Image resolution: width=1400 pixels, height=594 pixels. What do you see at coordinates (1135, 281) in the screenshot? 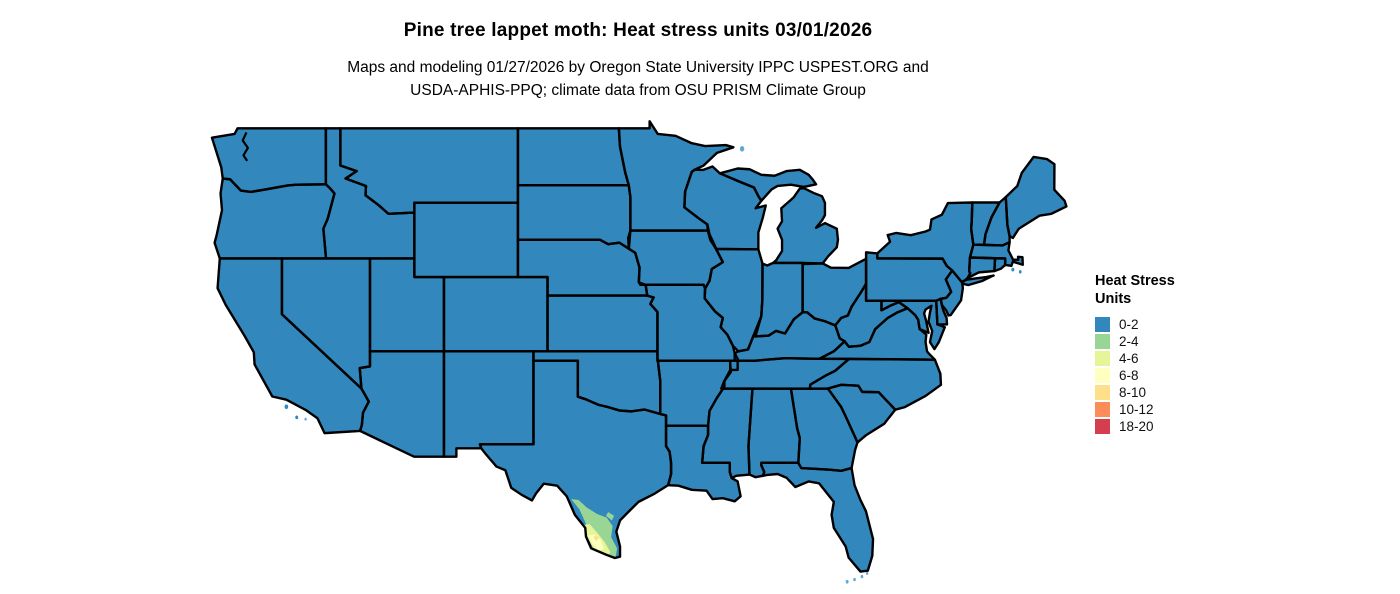
I see `legend-title-line1: Heat Stress` at bounding box center [1135, 281].